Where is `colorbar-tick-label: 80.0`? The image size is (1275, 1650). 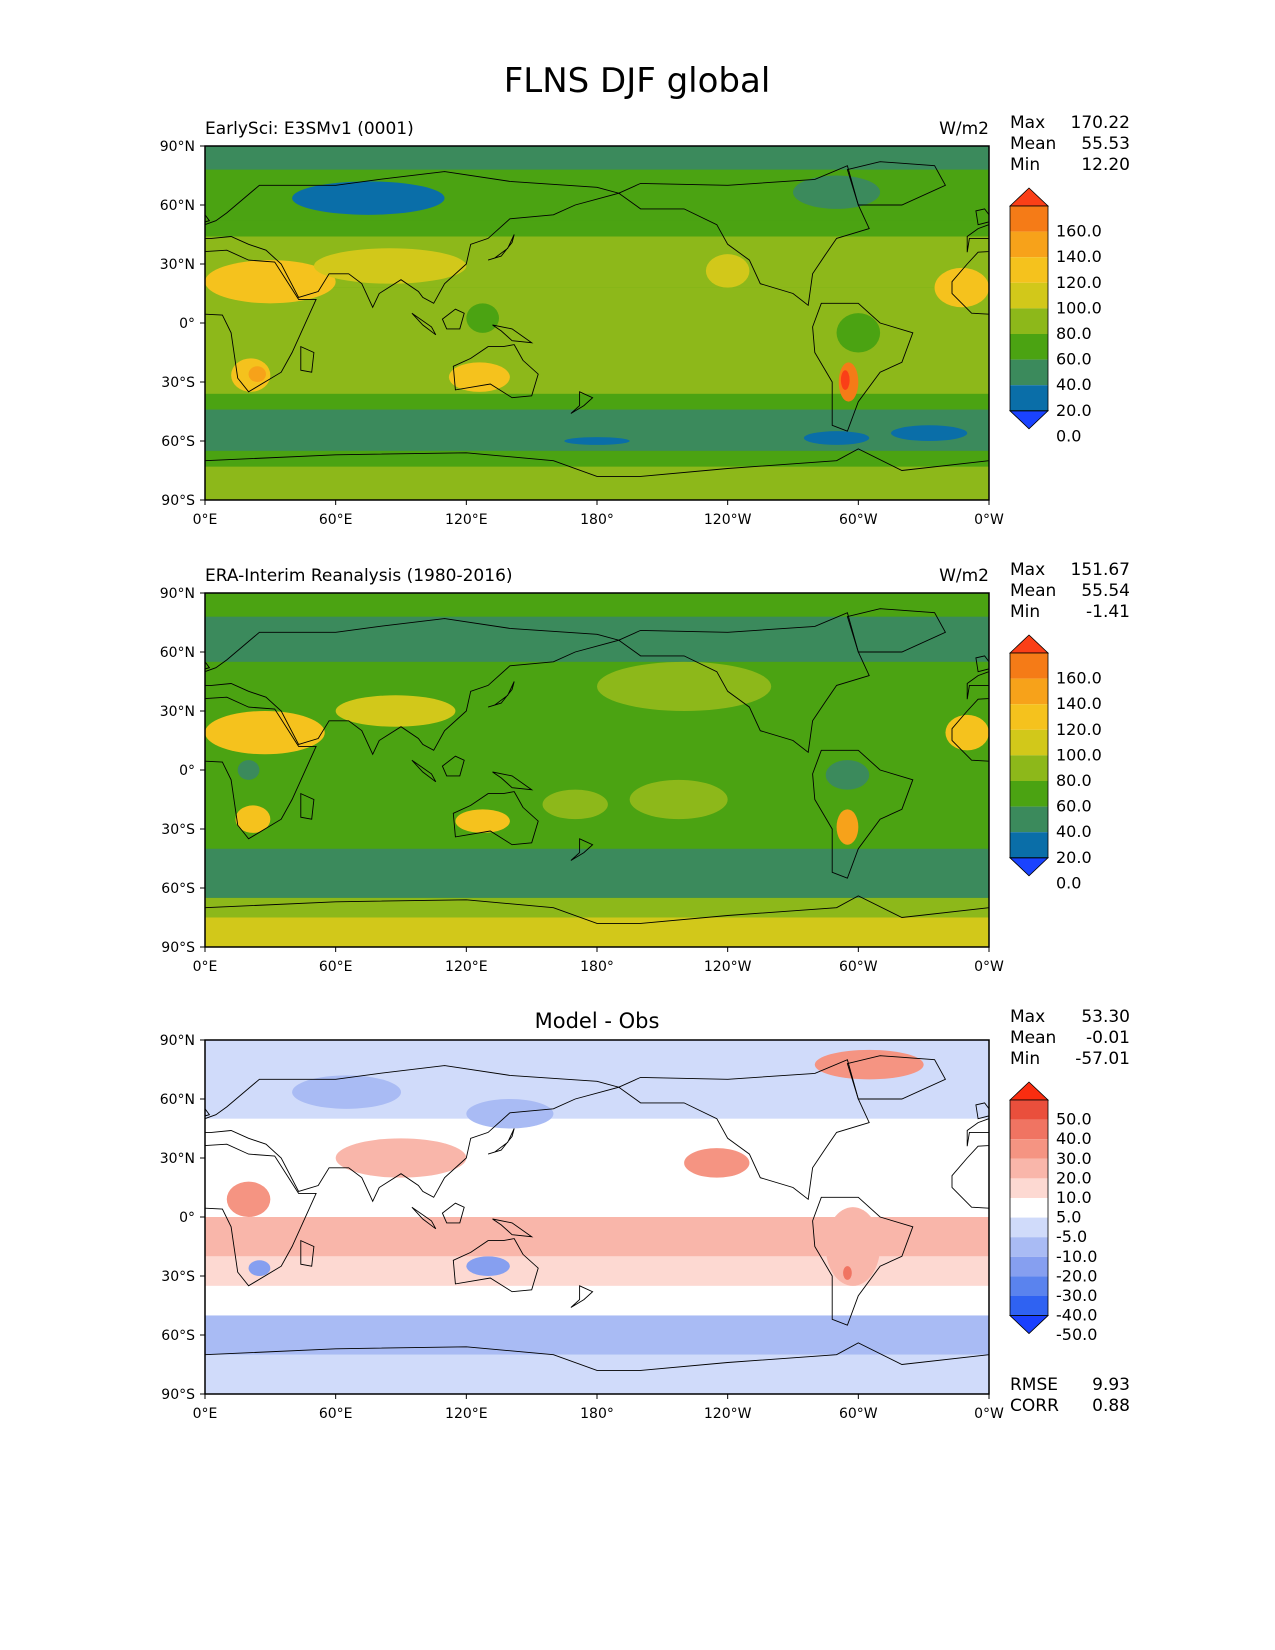
colorbar-tick-label: 80.0 is located at coordinates (1074, 333).